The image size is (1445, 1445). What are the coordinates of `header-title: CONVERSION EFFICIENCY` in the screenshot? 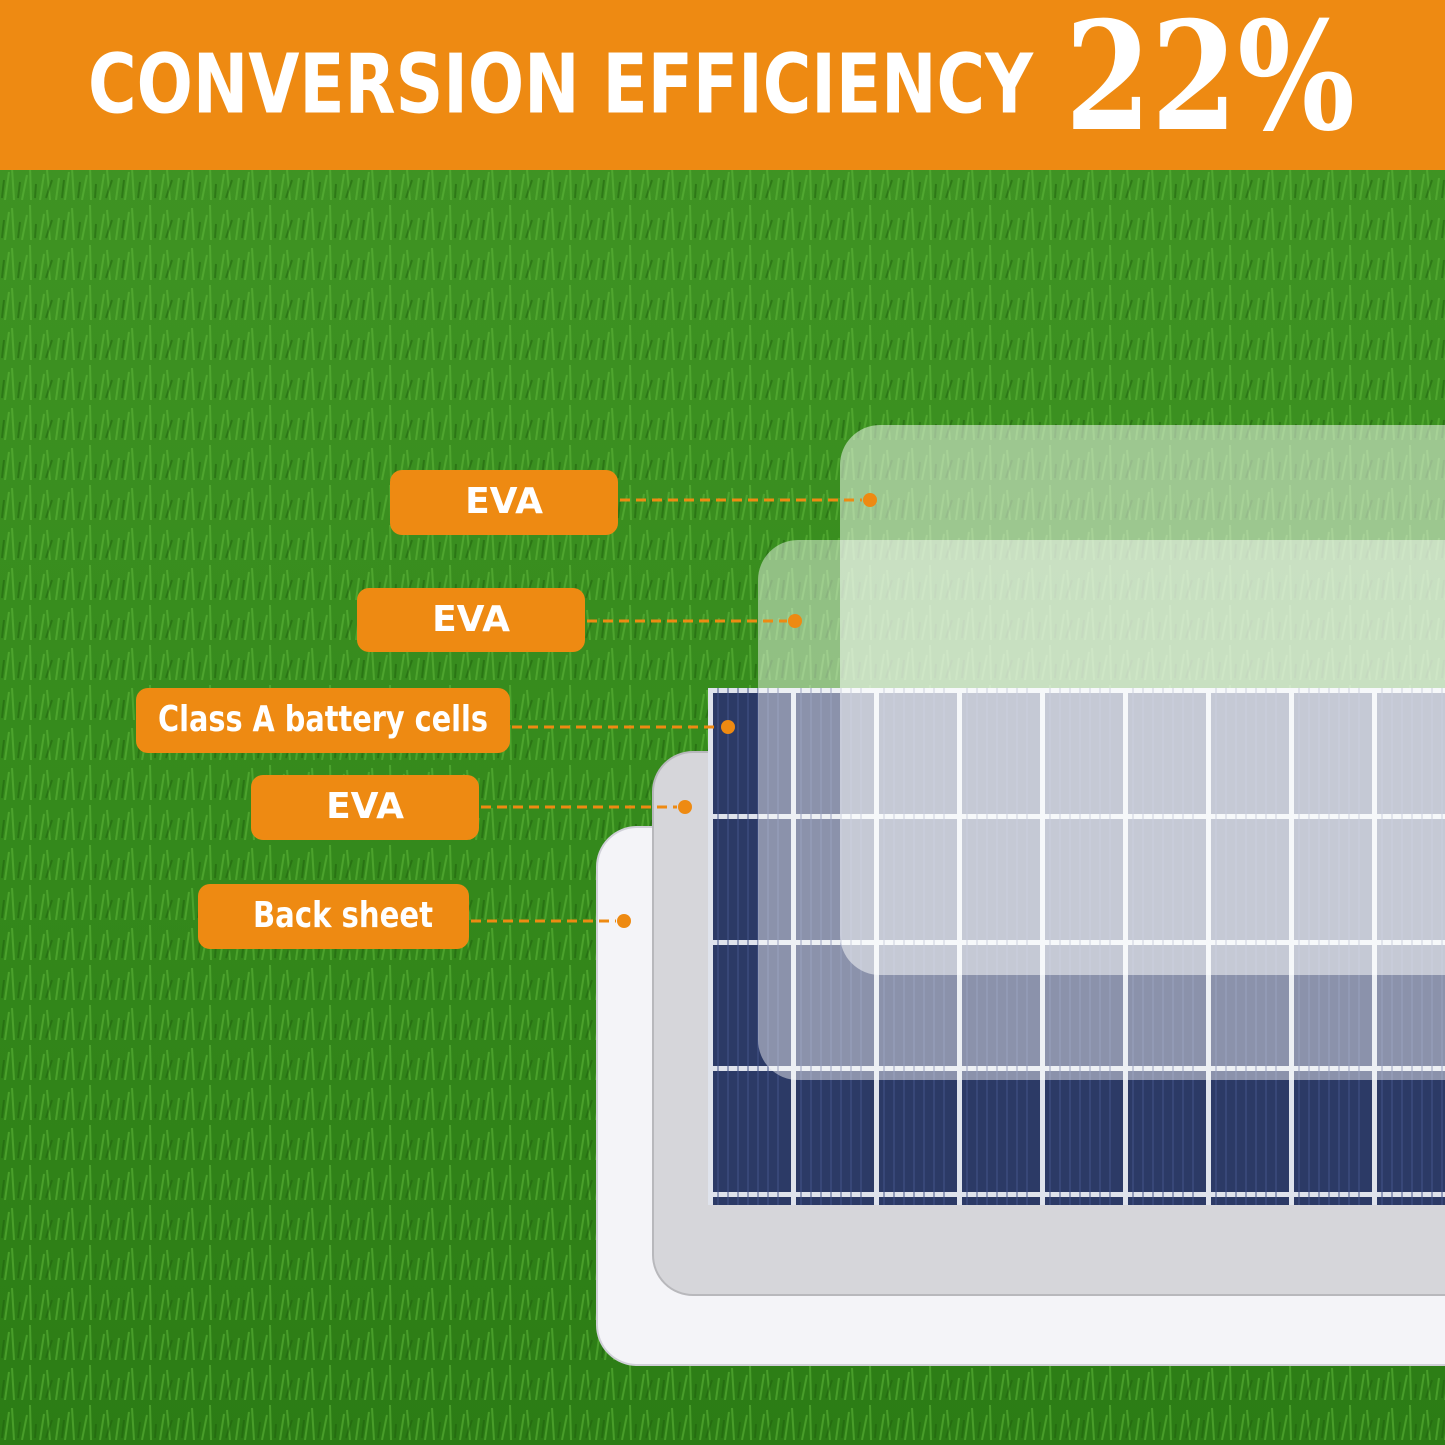 It's located at (561, 84).